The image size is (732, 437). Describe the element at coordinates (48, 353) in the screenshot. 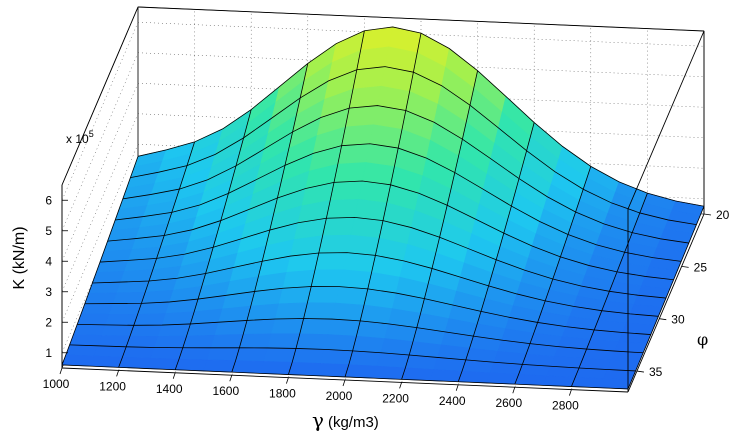

I see `z-tick-label: 1` at that location.